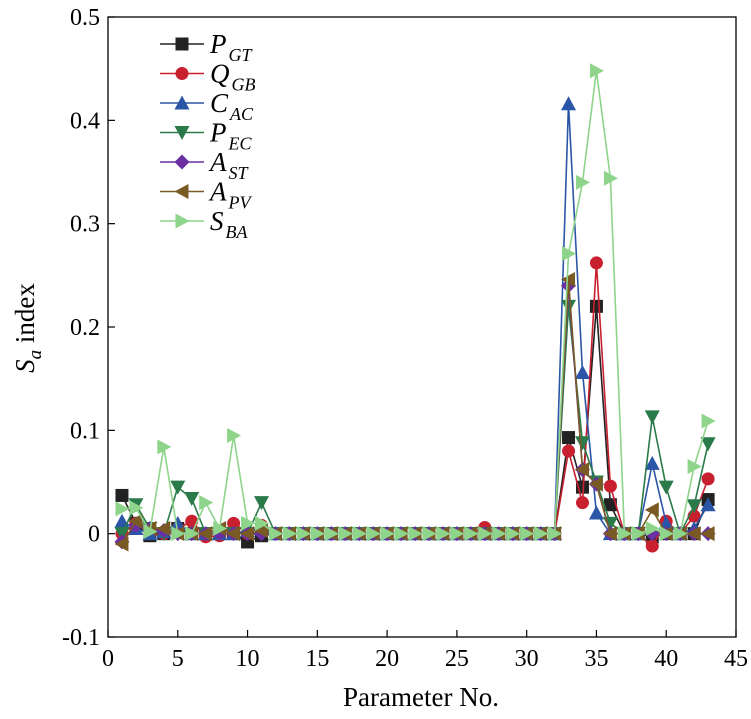 The height and width of the screenshot is (719, 751). I want to click on legend-label-sub: GT, so click(241, 55).